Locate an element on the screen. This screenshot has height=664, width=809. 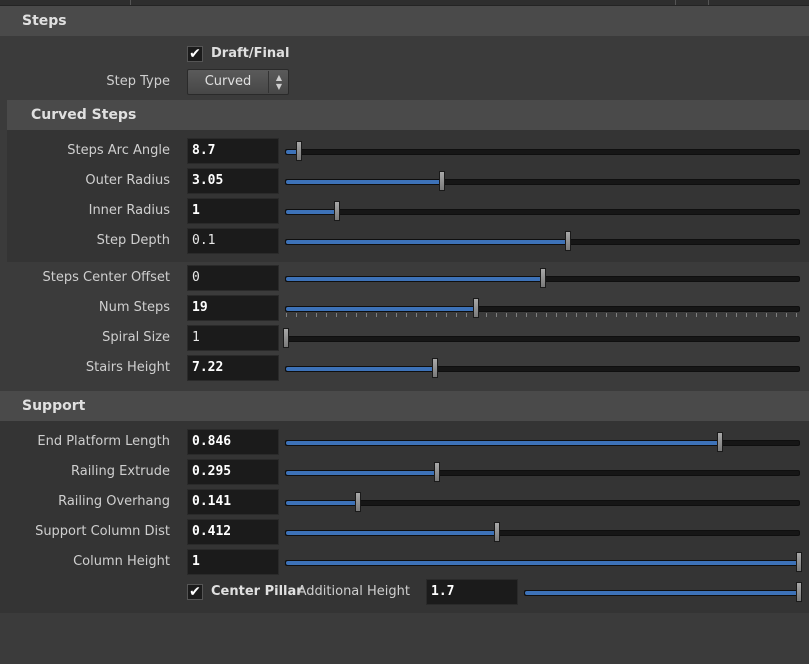
num-steps-slider is located at coordinates (542, 308).